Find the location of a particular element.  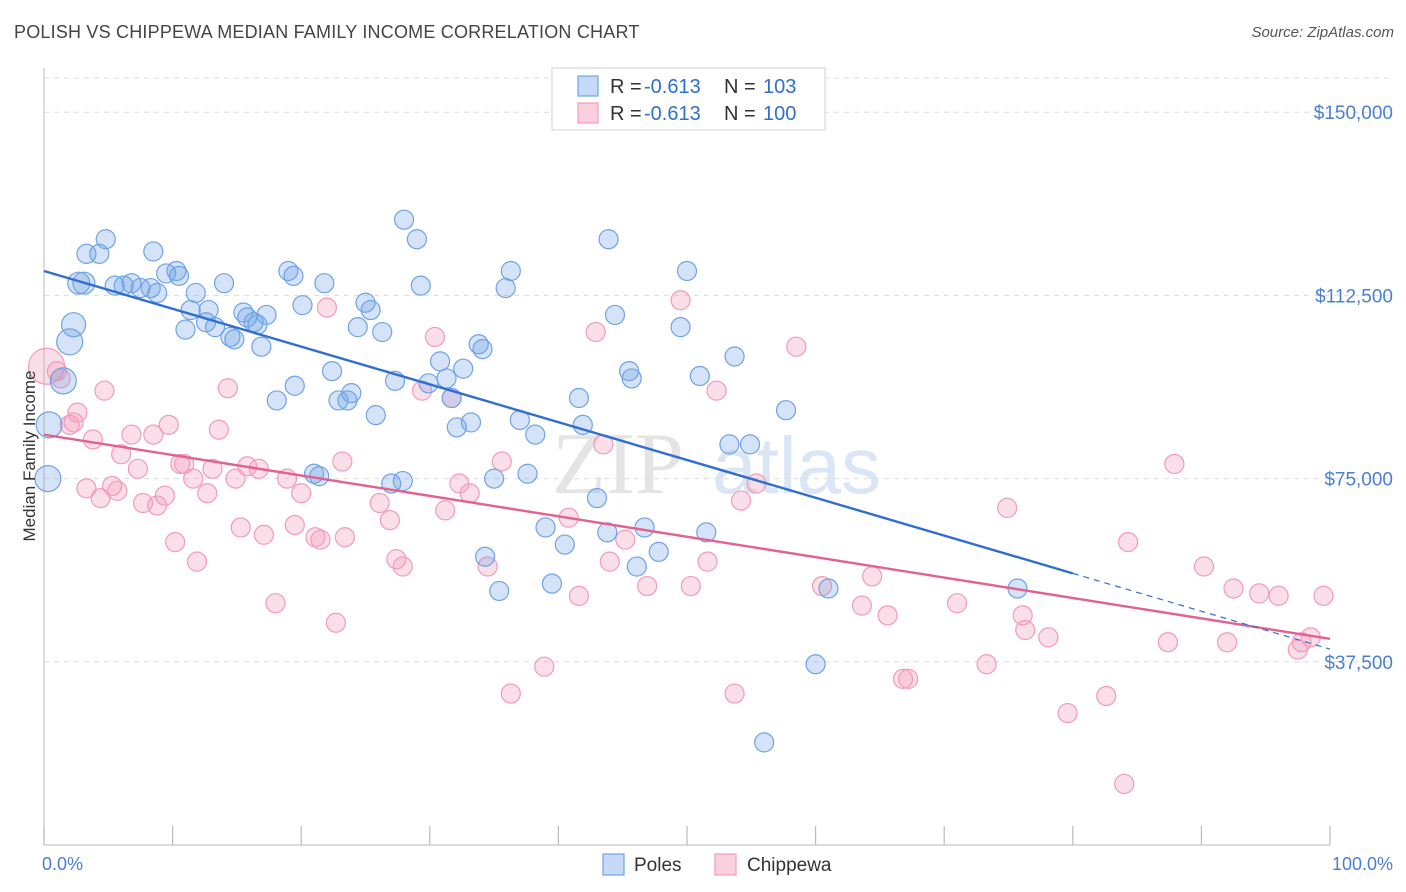

y-axis-label: Median Family Income is located at coordinates (29, 455).